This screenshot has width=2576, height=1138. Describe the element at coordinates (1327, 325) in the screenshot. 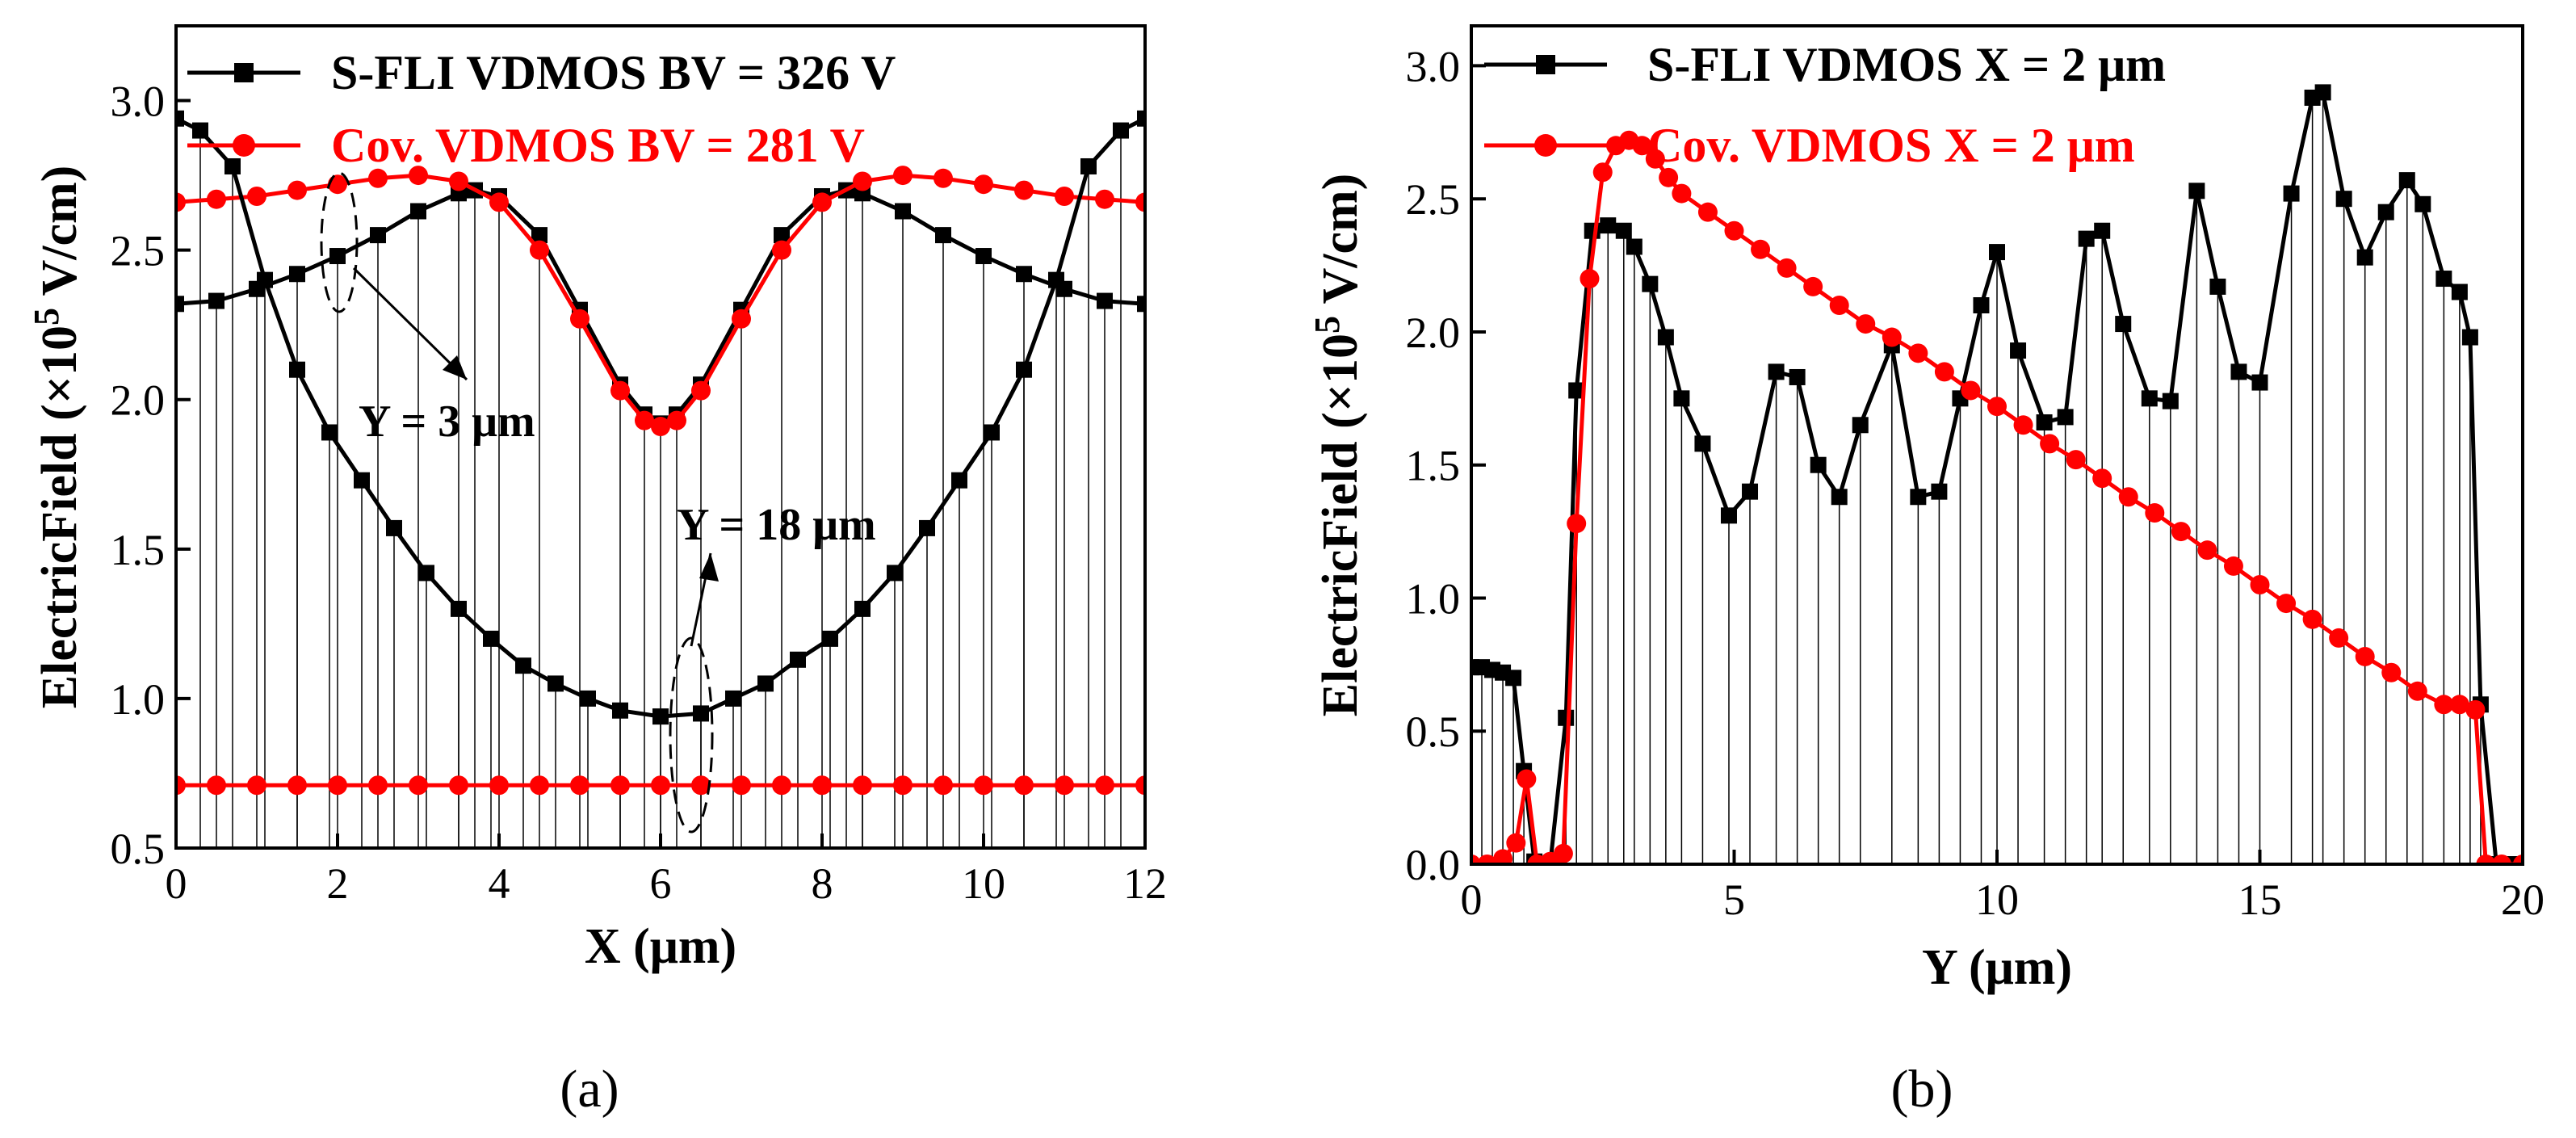

I see `b-y-axis-label-exponent: 5` at that location.